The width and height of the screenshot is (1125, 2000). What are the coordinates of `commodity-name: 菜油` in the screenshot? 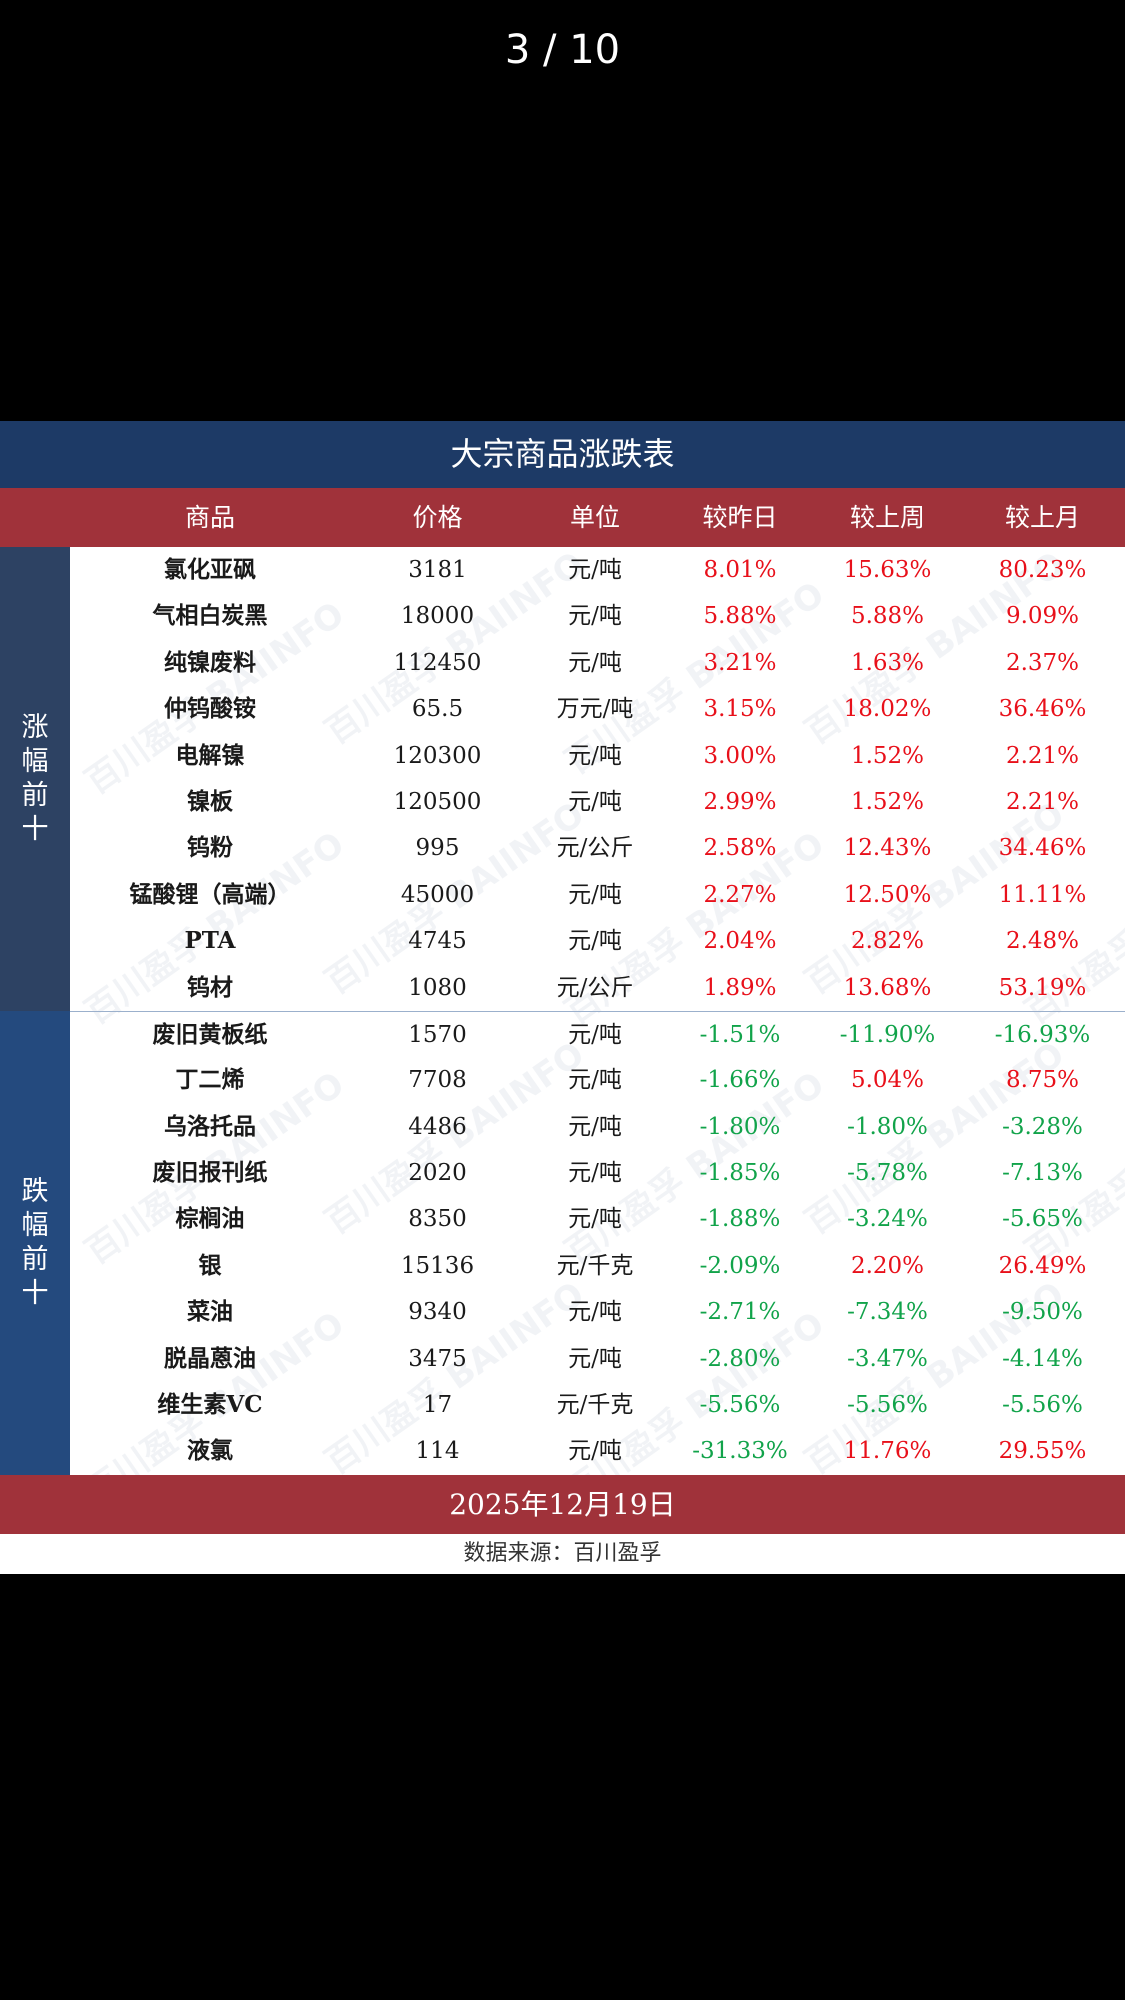 It's located at (210, 1312).